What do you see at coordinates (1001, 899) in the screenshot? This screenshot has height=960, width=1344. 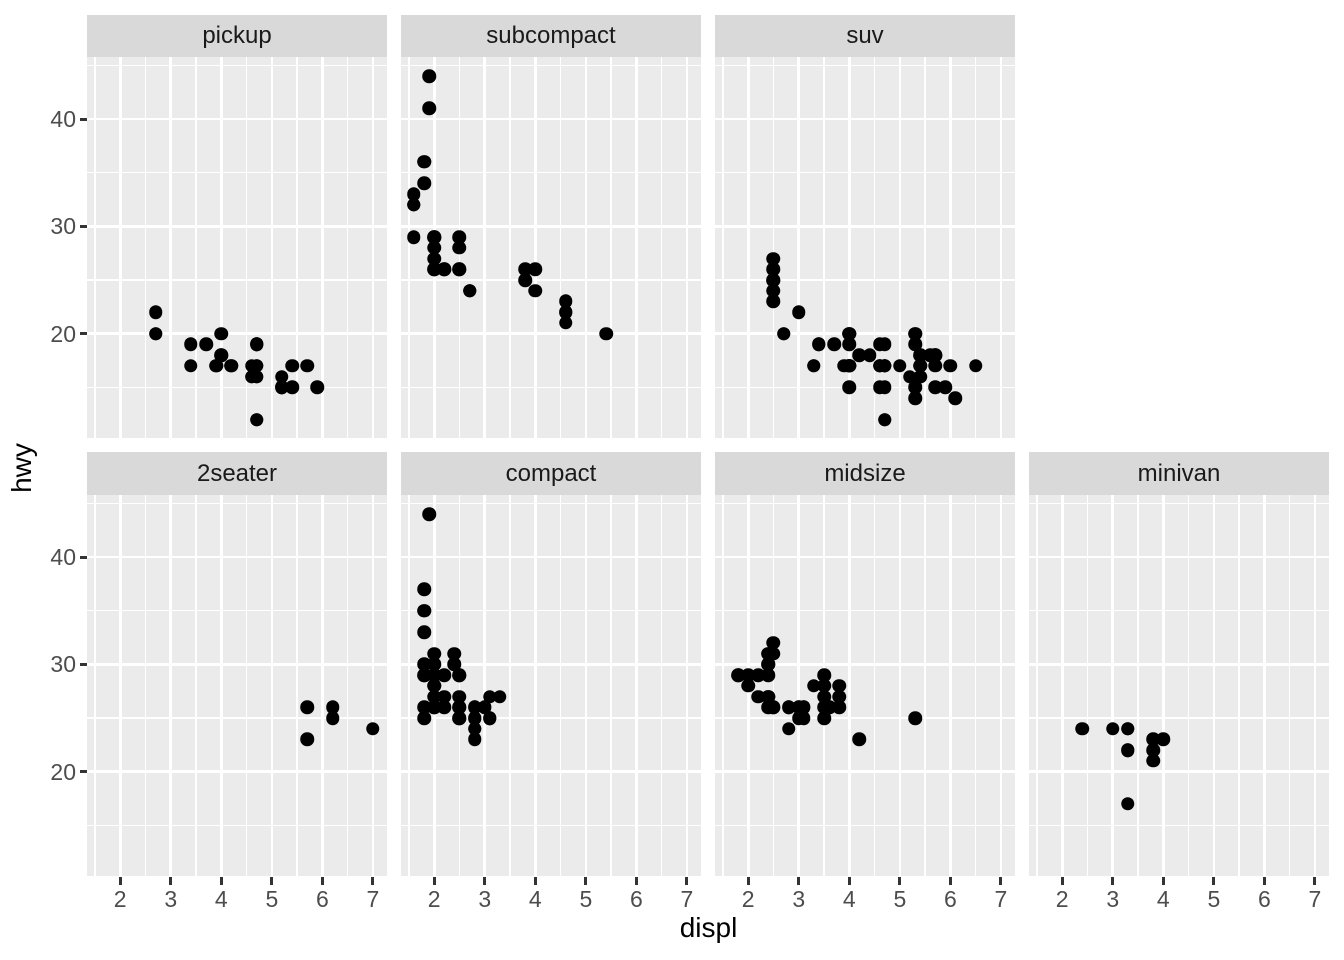 I see `x-tick-label: 7` at bounding box center [1001, 899].